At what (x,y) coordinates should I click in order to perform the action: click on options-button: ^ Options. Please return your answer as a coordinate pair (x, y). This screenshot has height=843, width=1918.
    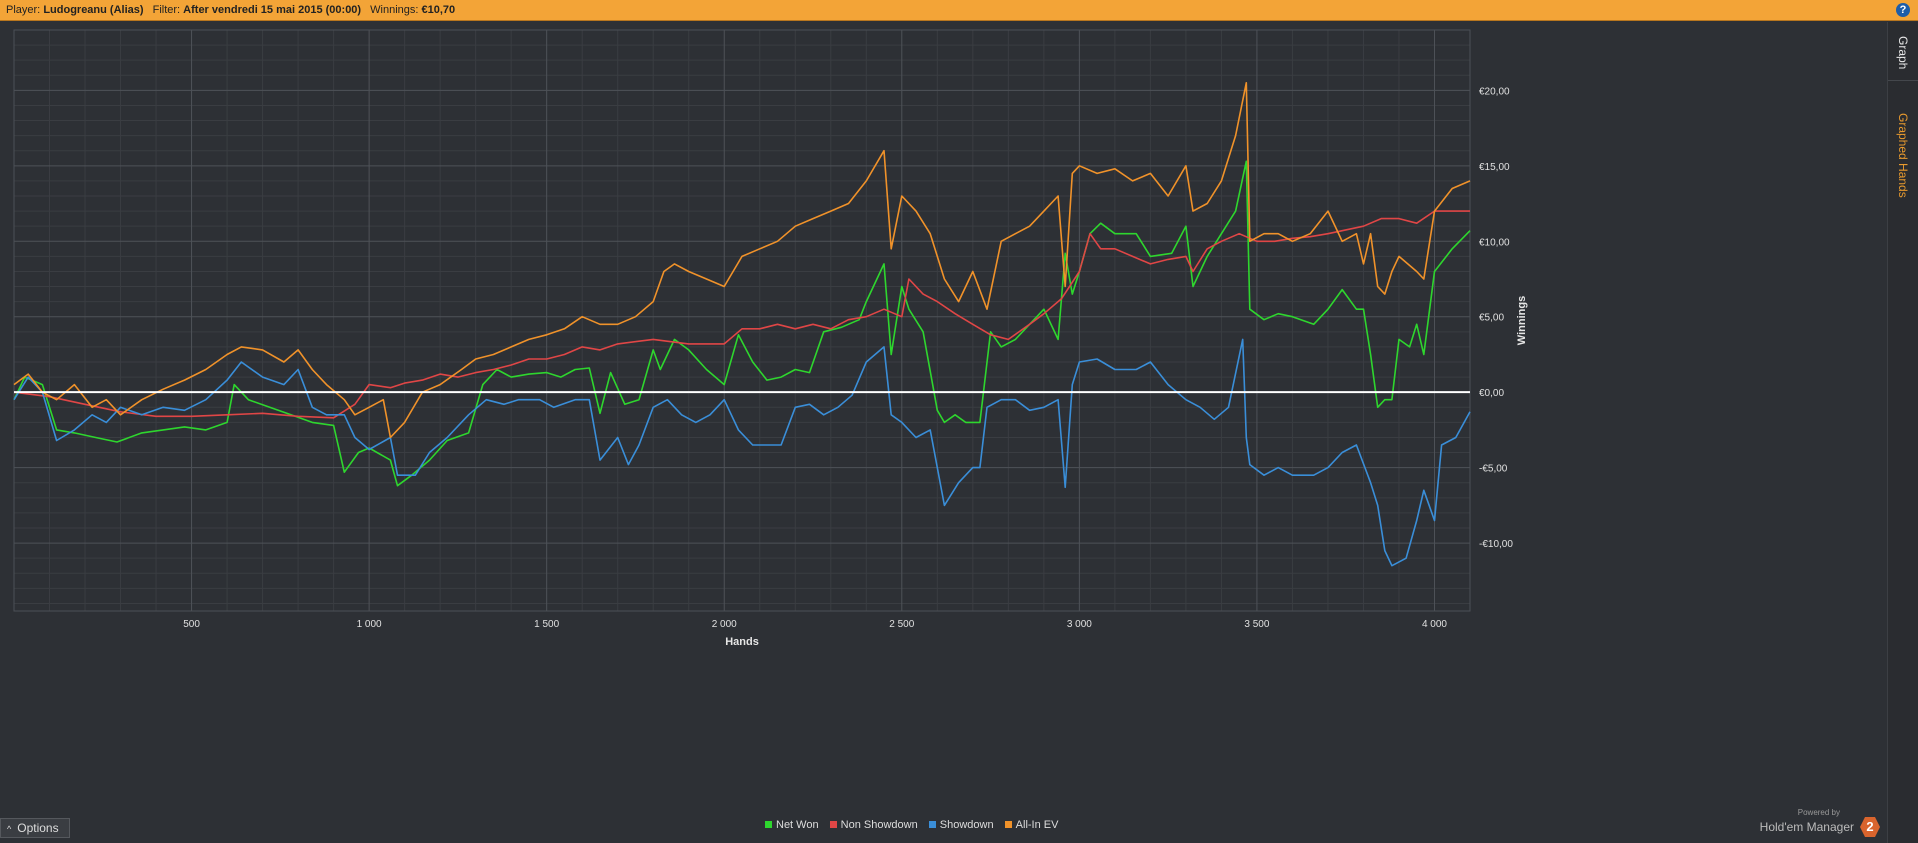
    Looking at the image, I should click on (35, 828).